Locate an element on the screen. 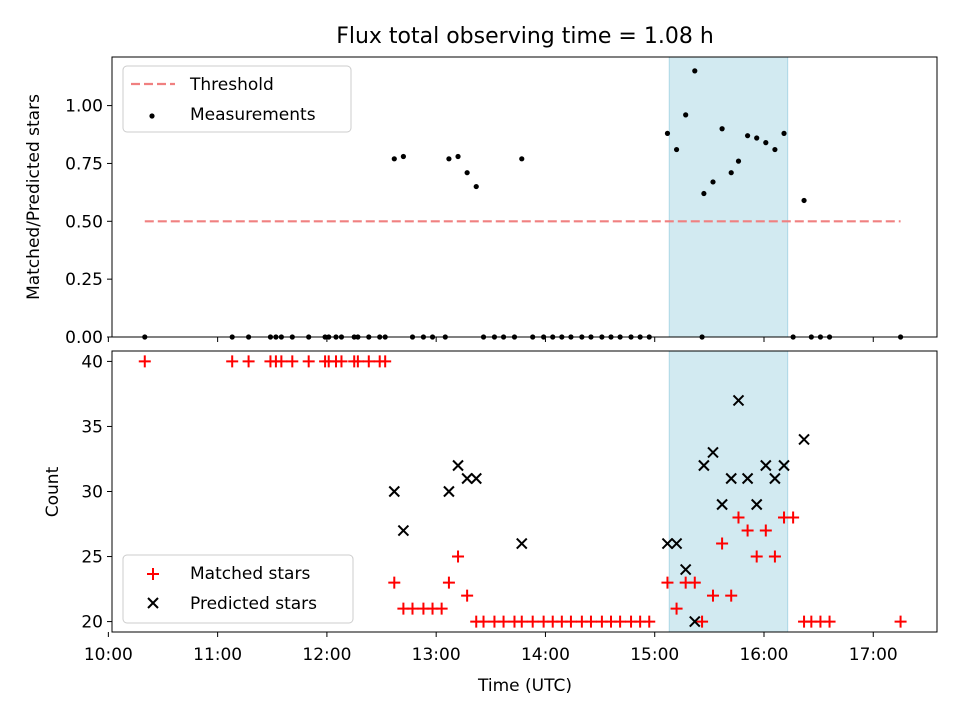  legend-measurements-label: Measurements is located at coordinates (253, 115).